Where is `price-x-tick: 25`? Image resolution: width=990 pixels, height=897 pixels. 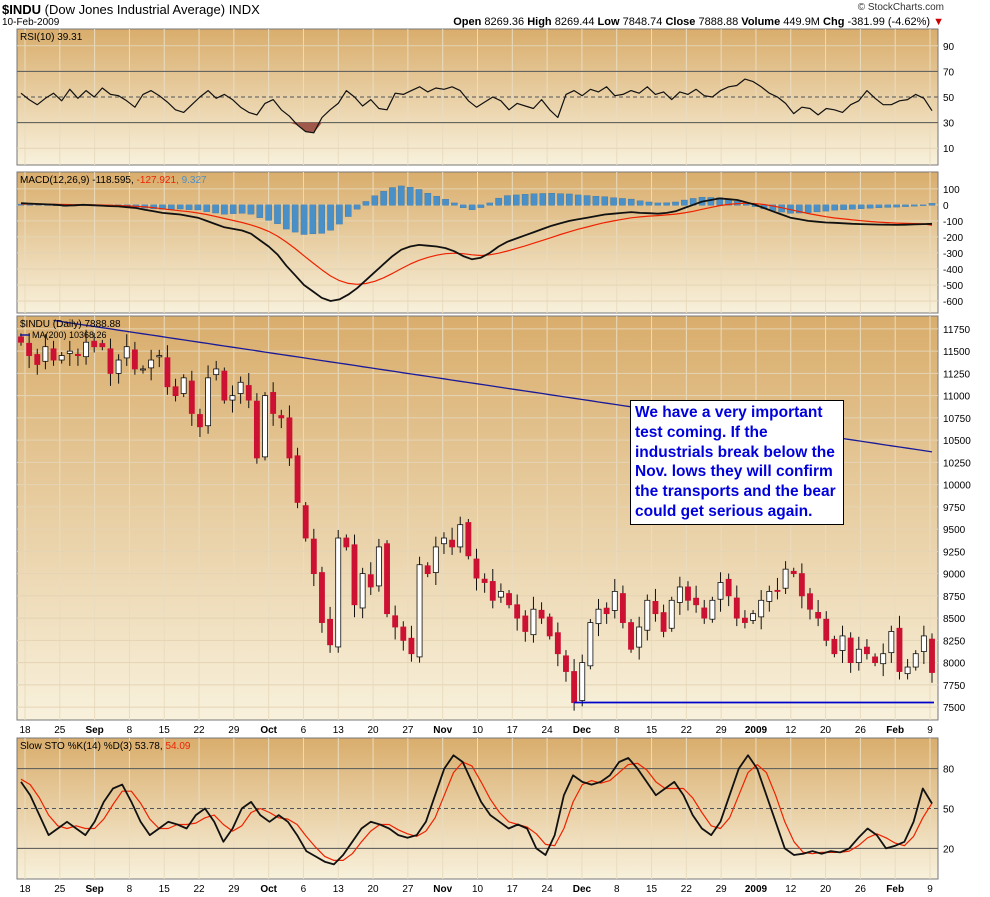 price-x-tick: 25 is located at coordinates (60, 730).